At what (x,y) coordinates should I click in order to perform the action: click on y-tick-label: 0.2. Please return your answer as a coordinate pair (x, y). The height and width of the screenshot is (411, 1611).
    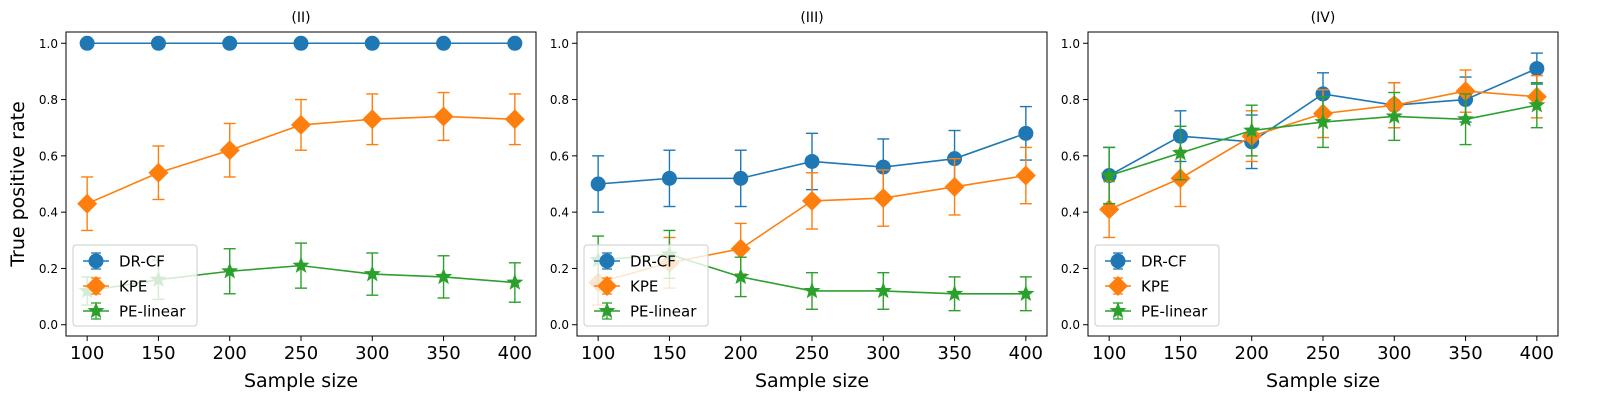
    Looking at the image, I should click on (1070, 269).